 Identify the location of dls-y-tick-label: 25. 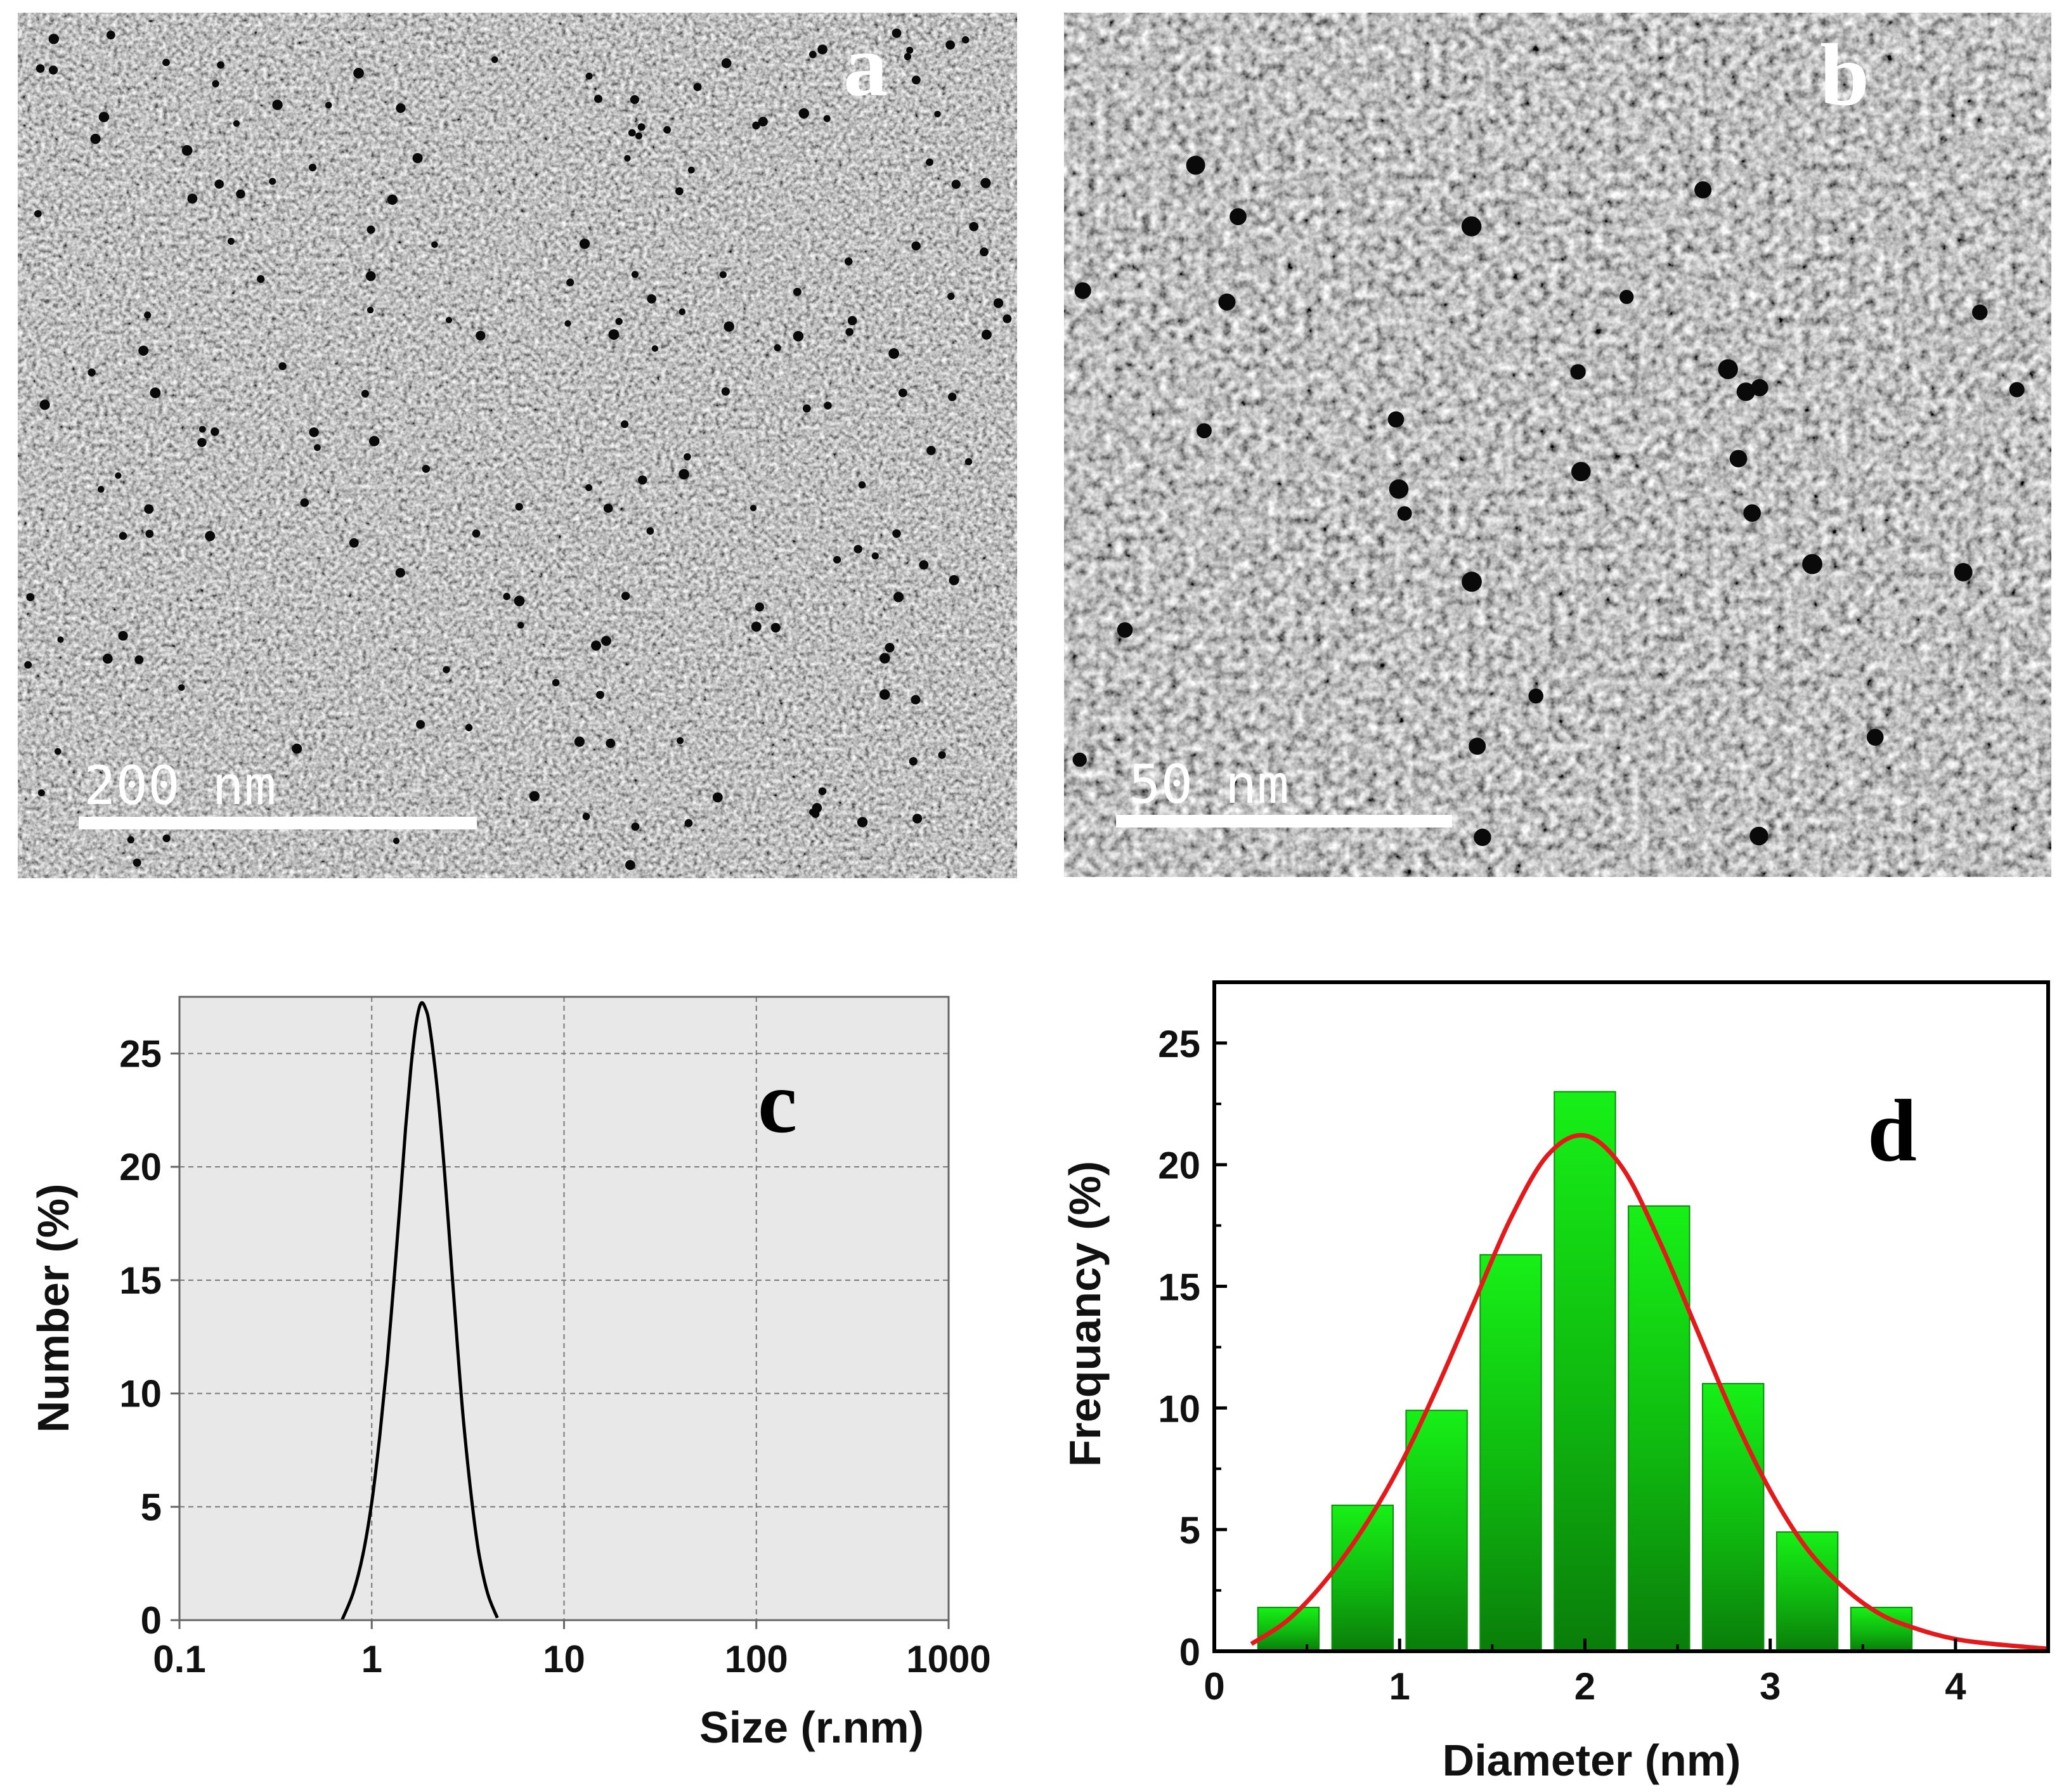
(140, 1053).